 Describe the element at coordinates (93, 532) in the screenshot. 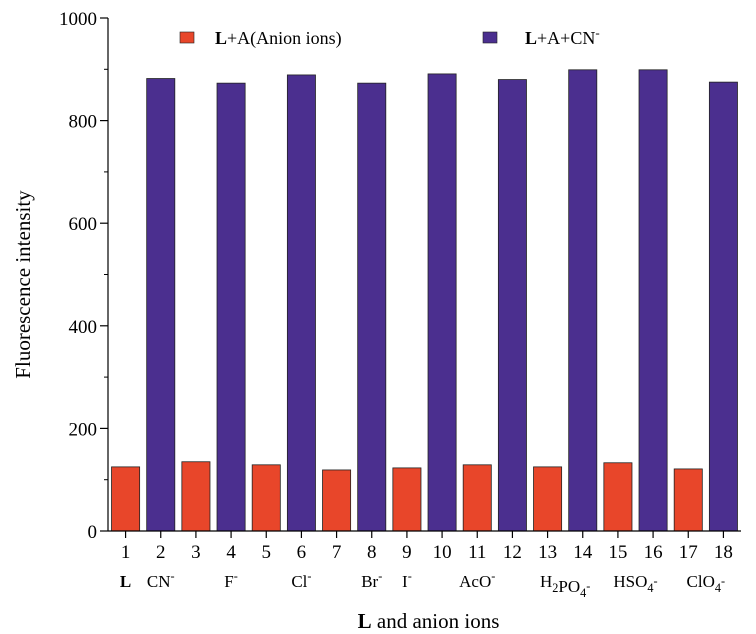

I see `y-tick-label: 0` at that location.